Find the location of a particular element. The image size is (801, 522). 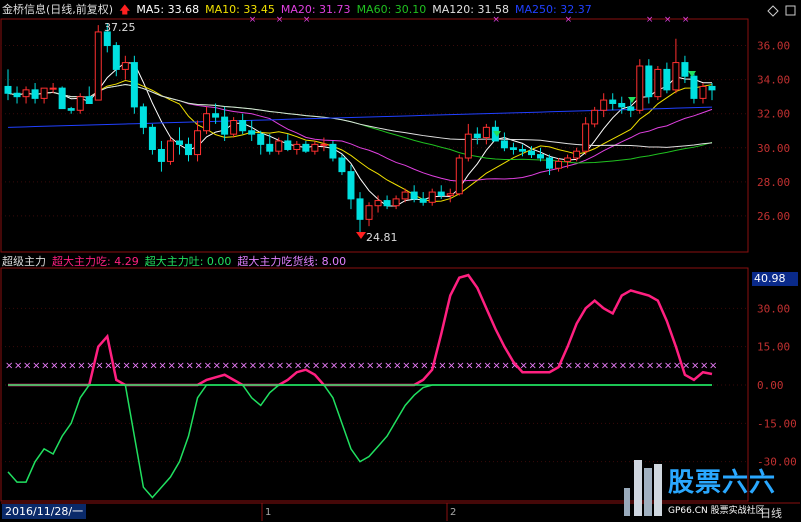

ma5-label: MA5: 33.68 is located at coordinates (168, 9).